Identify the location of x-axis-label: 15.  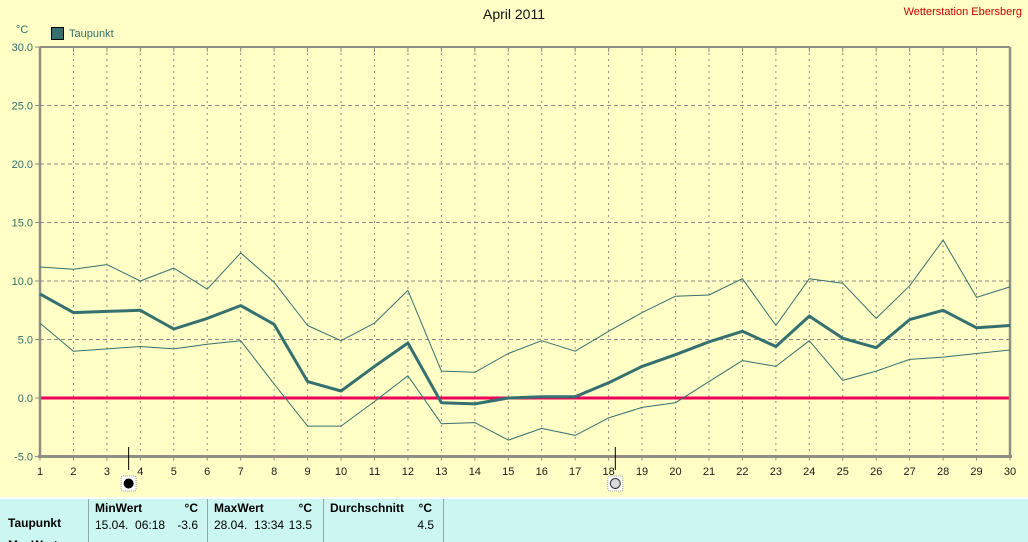
(508, 472).